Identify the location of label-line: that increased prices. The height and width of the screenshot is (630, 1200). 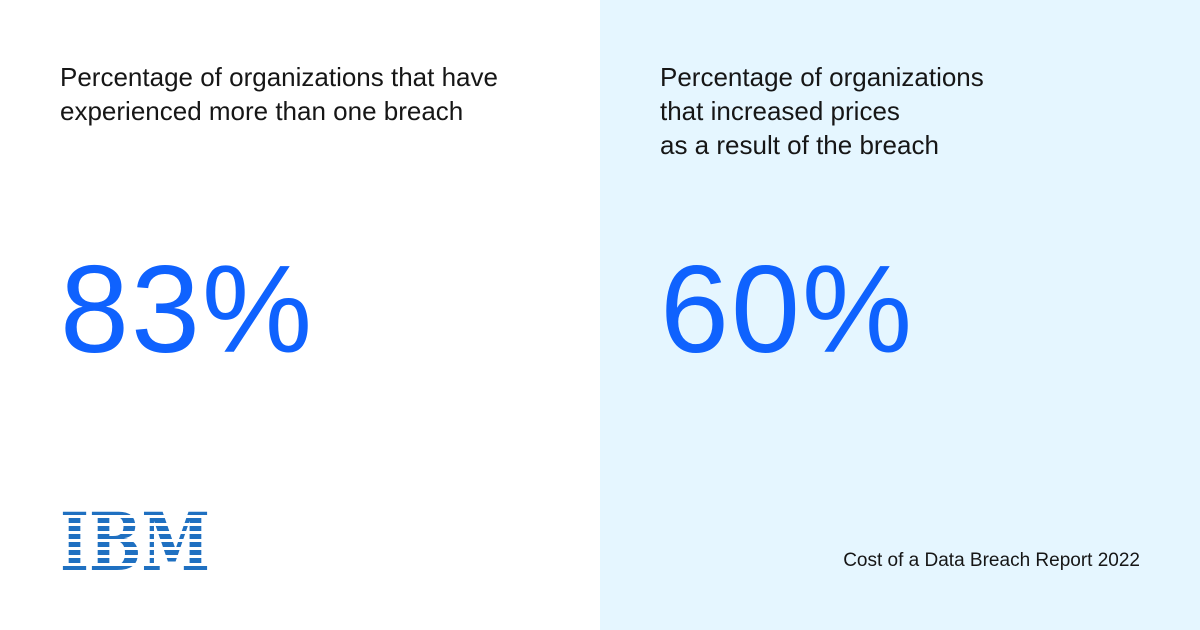
(780, 111).